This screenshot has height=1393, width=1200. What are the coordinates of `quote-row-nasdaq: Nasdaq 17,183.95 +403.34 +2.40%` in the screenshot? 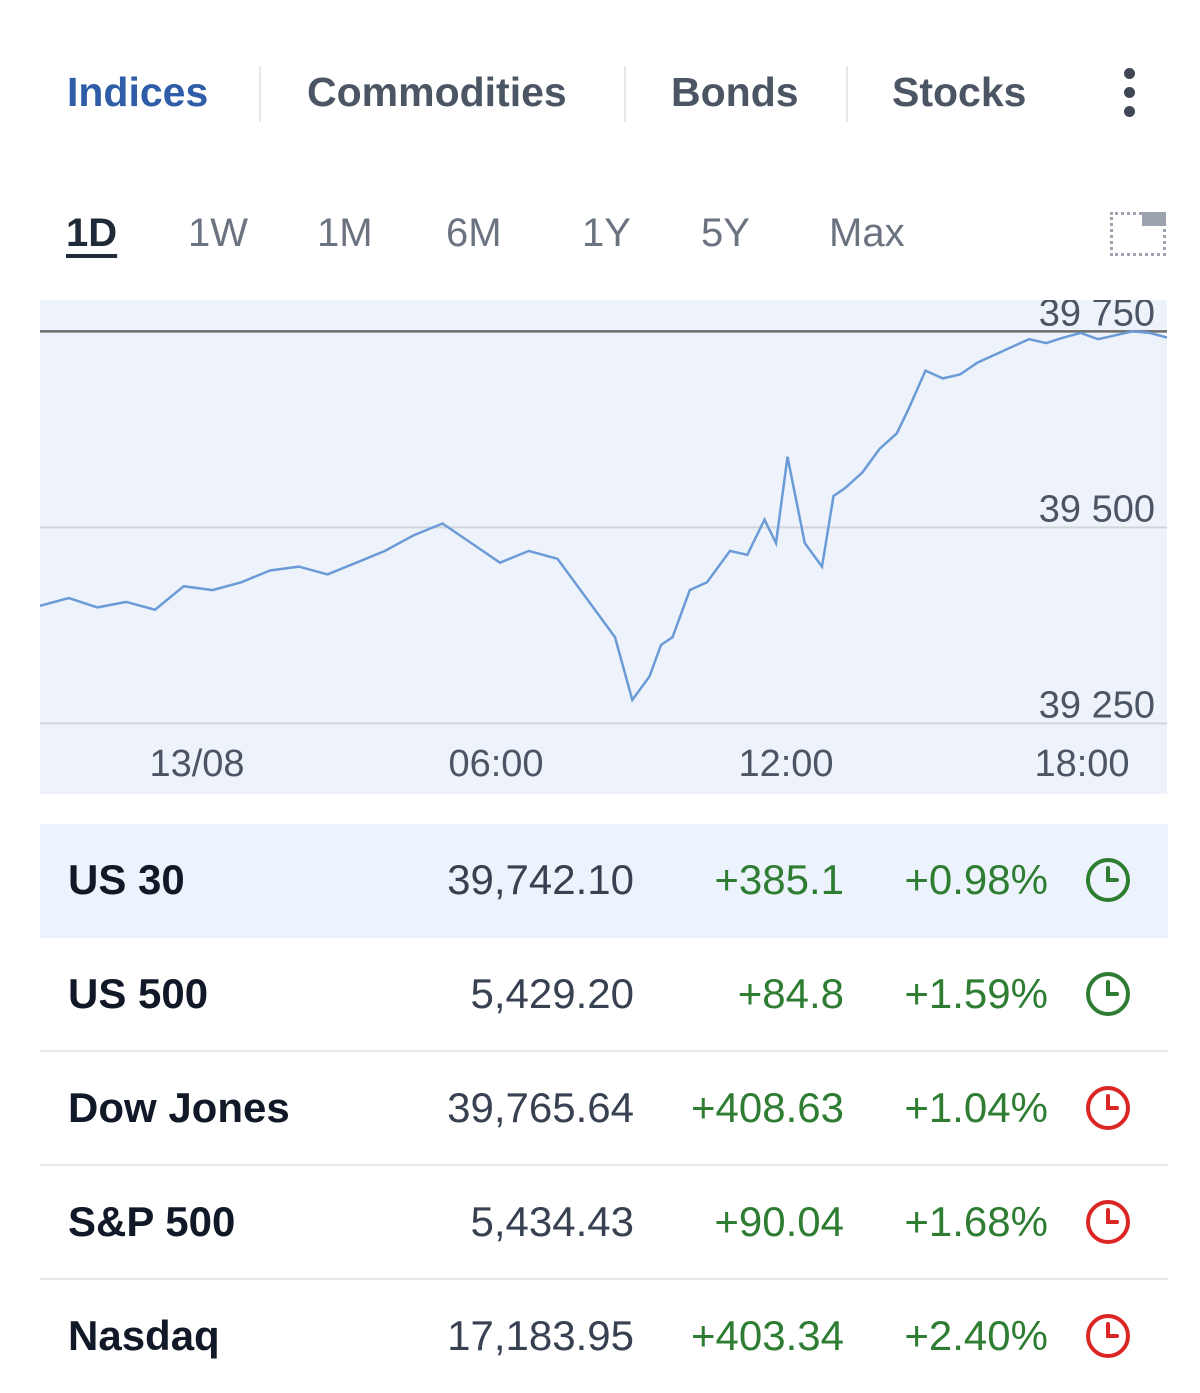 It's located at (604, 1336).